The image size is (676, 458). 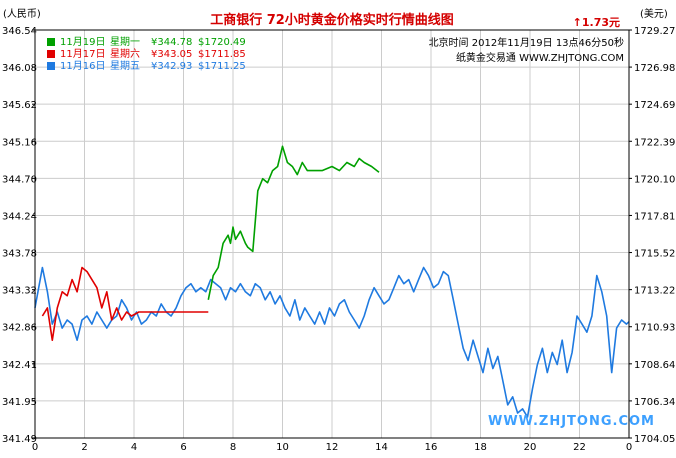 I want to click on legend-entry-text: $1711.25, so click(x=222, y=66).